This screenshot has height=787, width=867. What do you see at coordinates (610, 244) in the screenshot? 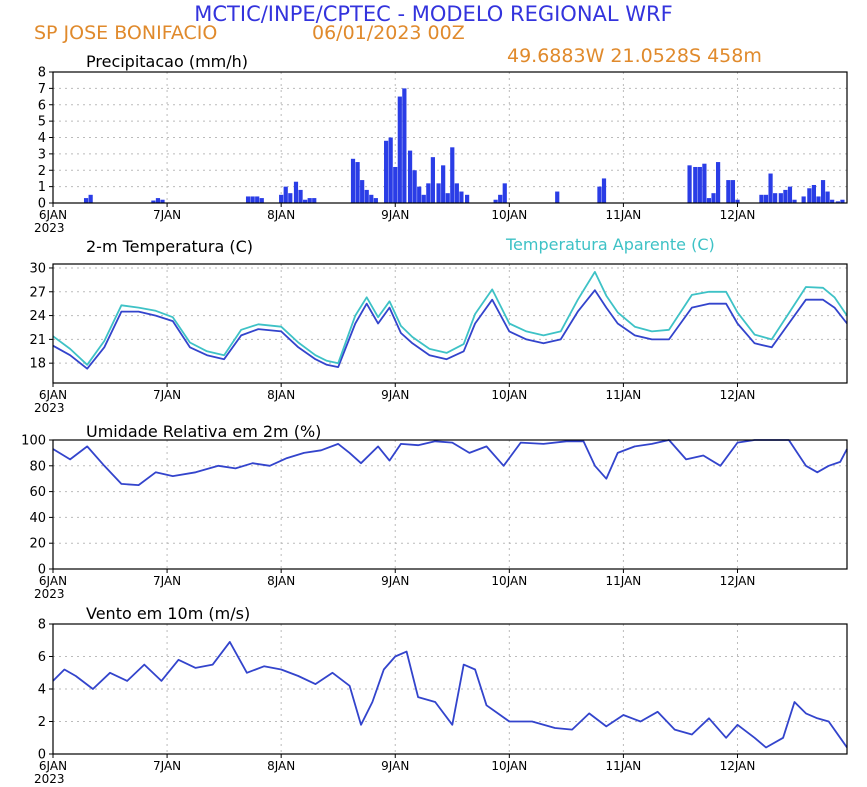
I see `legend-apparent-temperature: Temperatura Aparente (C)` at bounding box center [610, 244].